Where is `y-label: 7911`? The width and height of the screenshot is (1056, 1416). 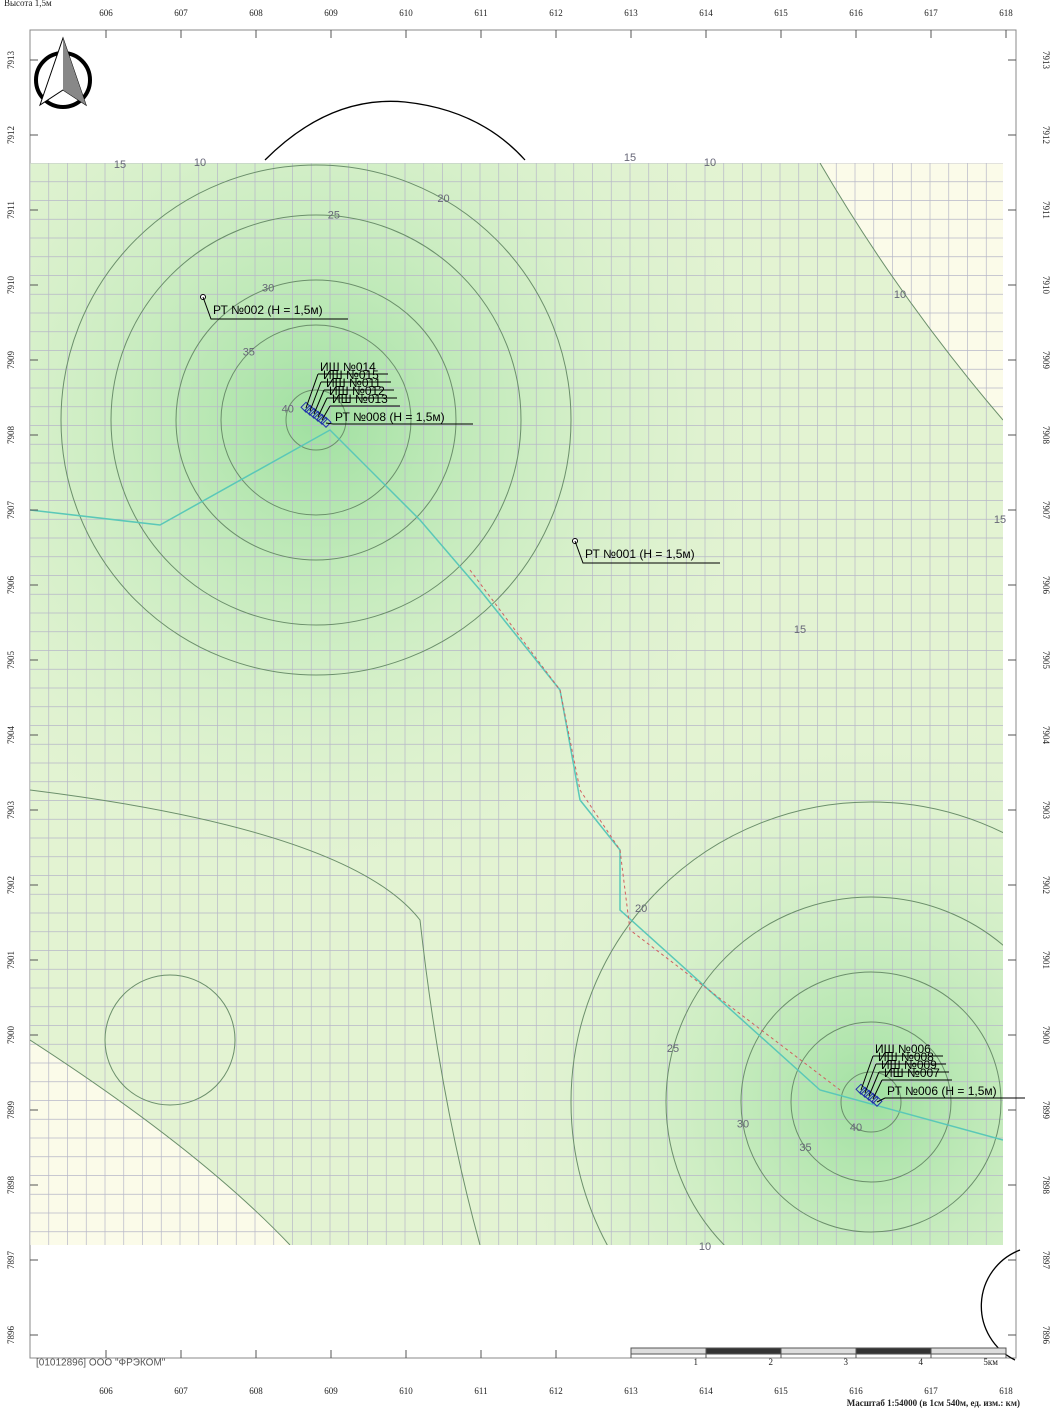 y-label: 7911 is located at coordinates (1046, 210).